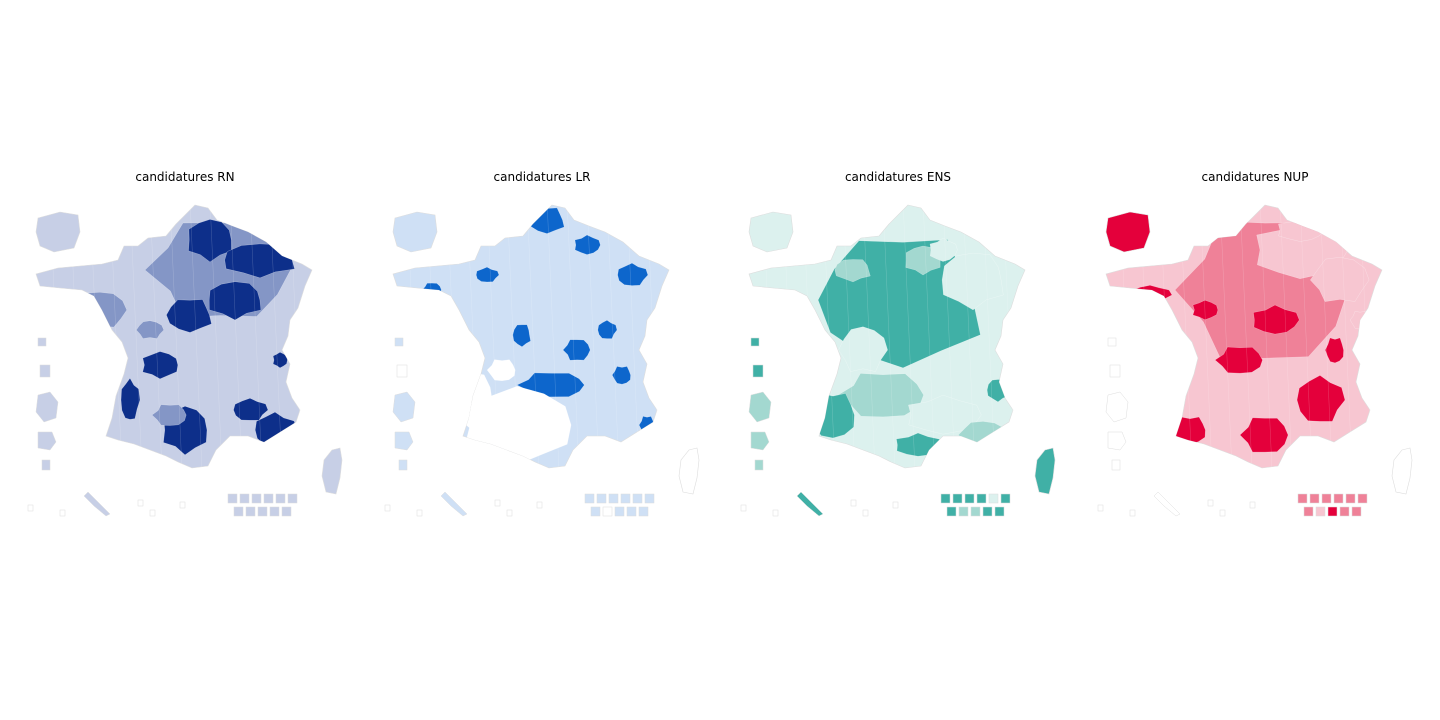  I want to click on overseas-mayotte, so click(1116, 465).